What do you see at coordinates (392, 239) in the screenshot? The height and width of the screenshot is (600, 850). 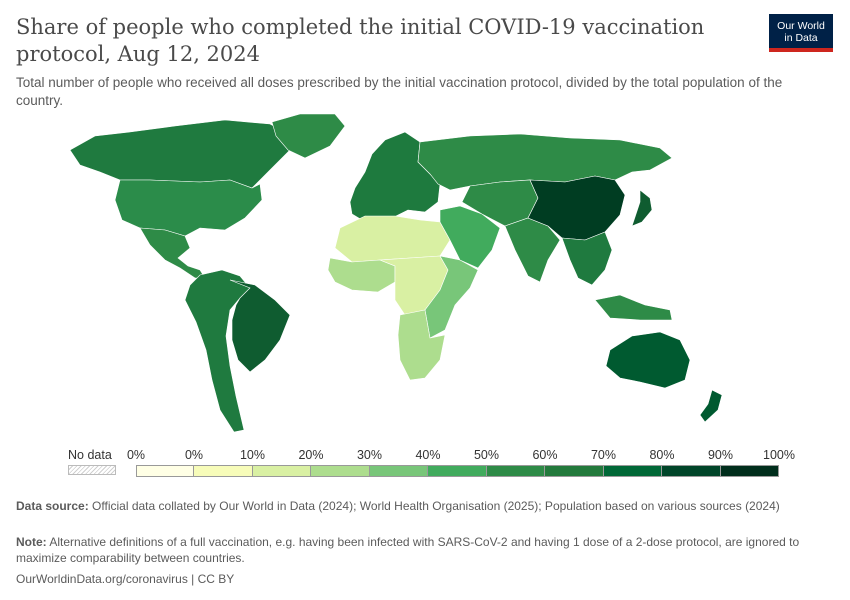 I see `map-region-north-africa` at bounding box center [392, 239].